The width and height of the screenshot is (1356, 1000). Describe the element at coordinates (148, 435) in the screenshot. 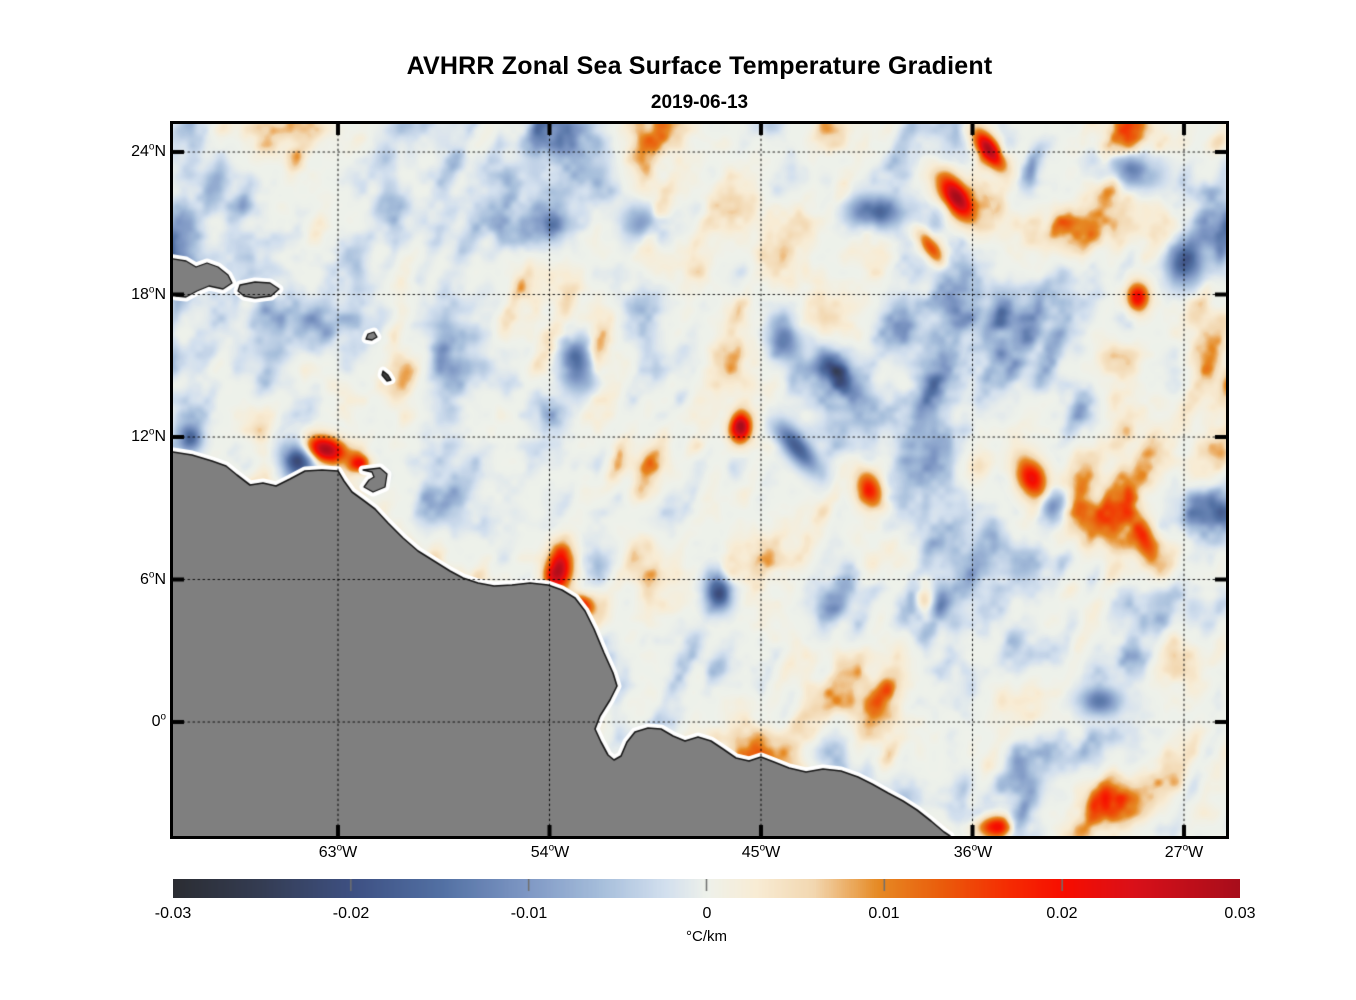

I see `y-axis-tick-label: 12oN` at that location.